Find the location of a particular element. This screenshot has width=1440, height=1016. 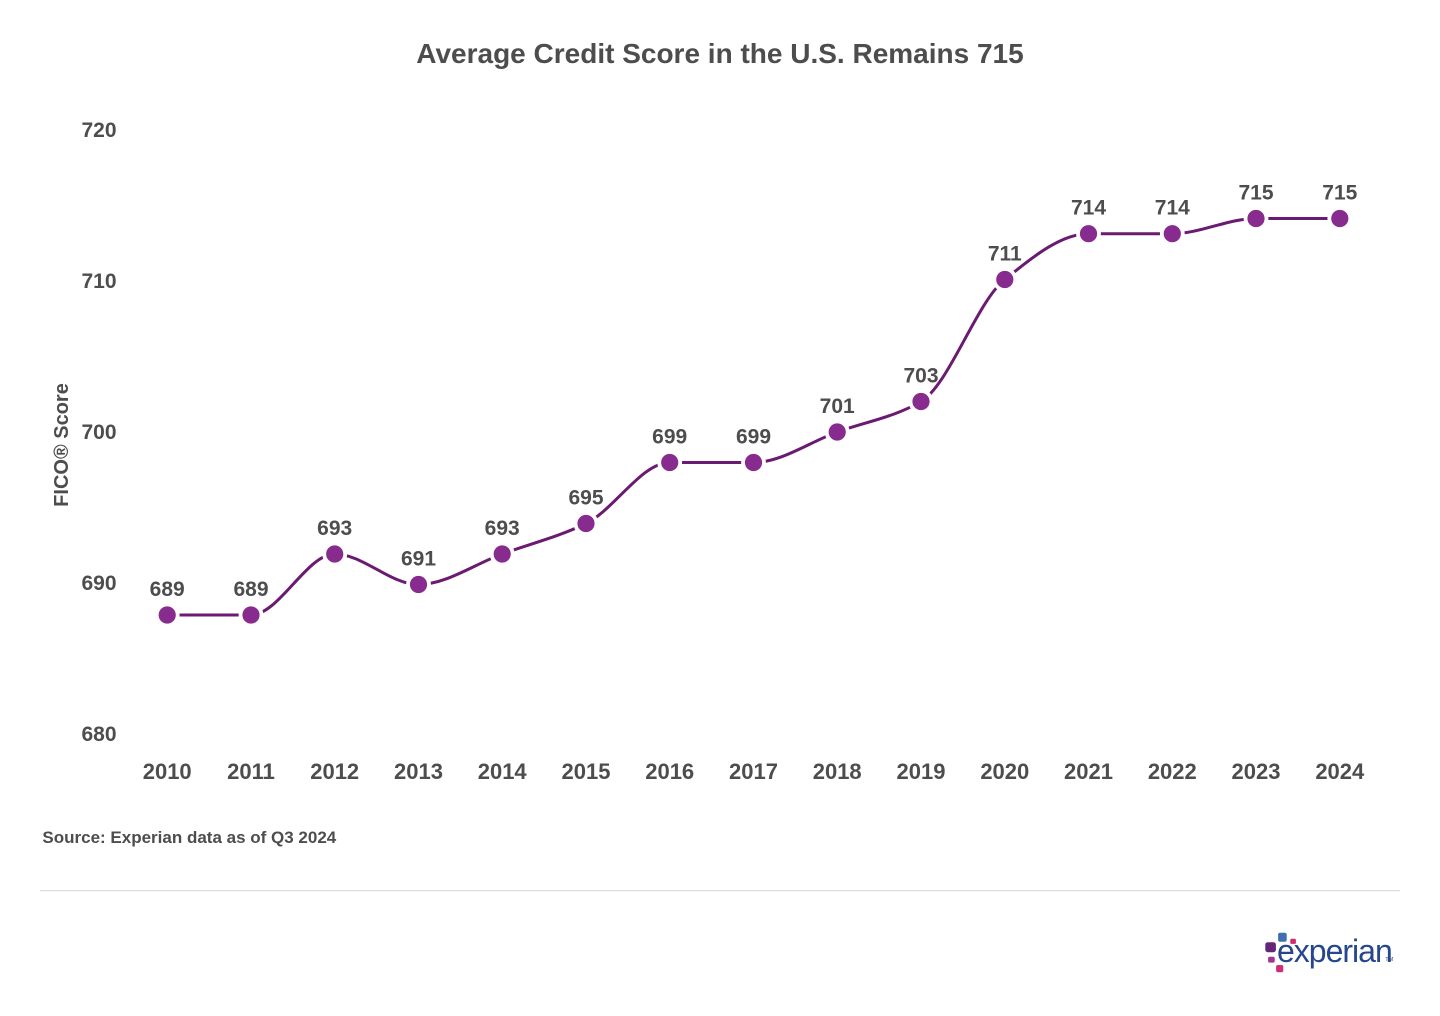

svg-text: 2016 is located at coordinates (669, 771).